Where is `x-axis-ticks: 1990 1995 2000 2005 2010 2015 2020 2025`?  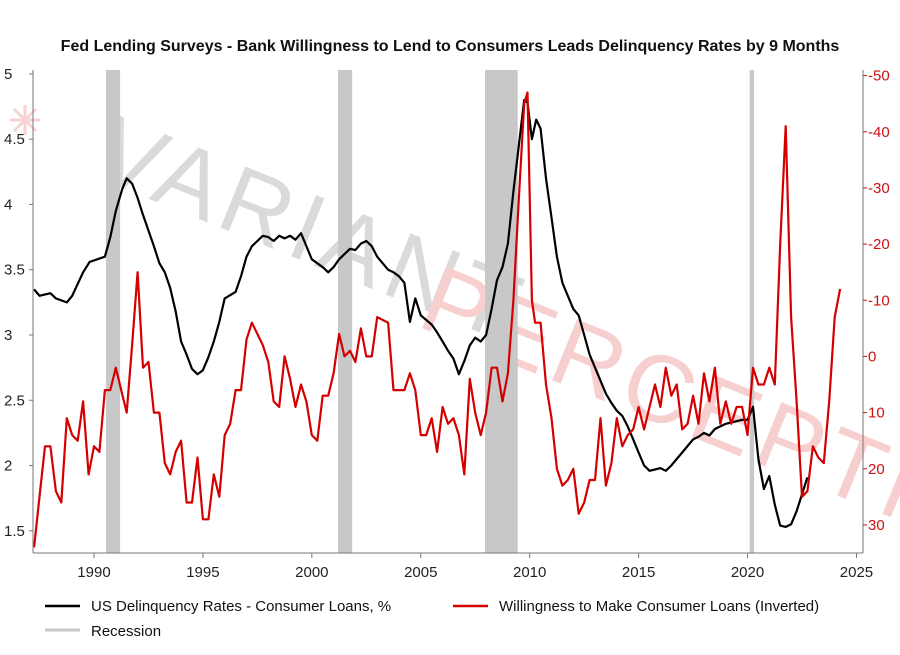
x-axis-ticks: 1990 1995 2000 2005 2010 2015 2020 2025 is located at coordinates (475, 567).